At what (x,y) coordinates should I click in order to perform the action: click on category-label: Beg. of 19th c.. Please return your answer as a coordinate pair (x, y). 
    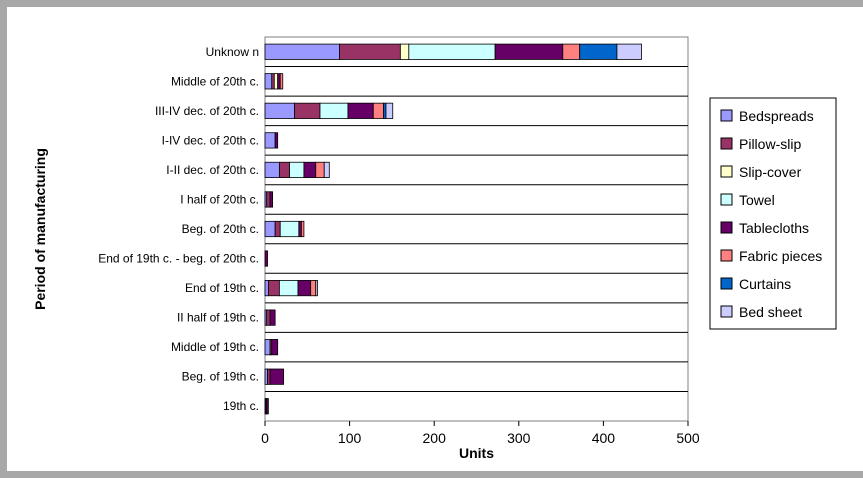
    Looking at the image, I should click on (220, 377).